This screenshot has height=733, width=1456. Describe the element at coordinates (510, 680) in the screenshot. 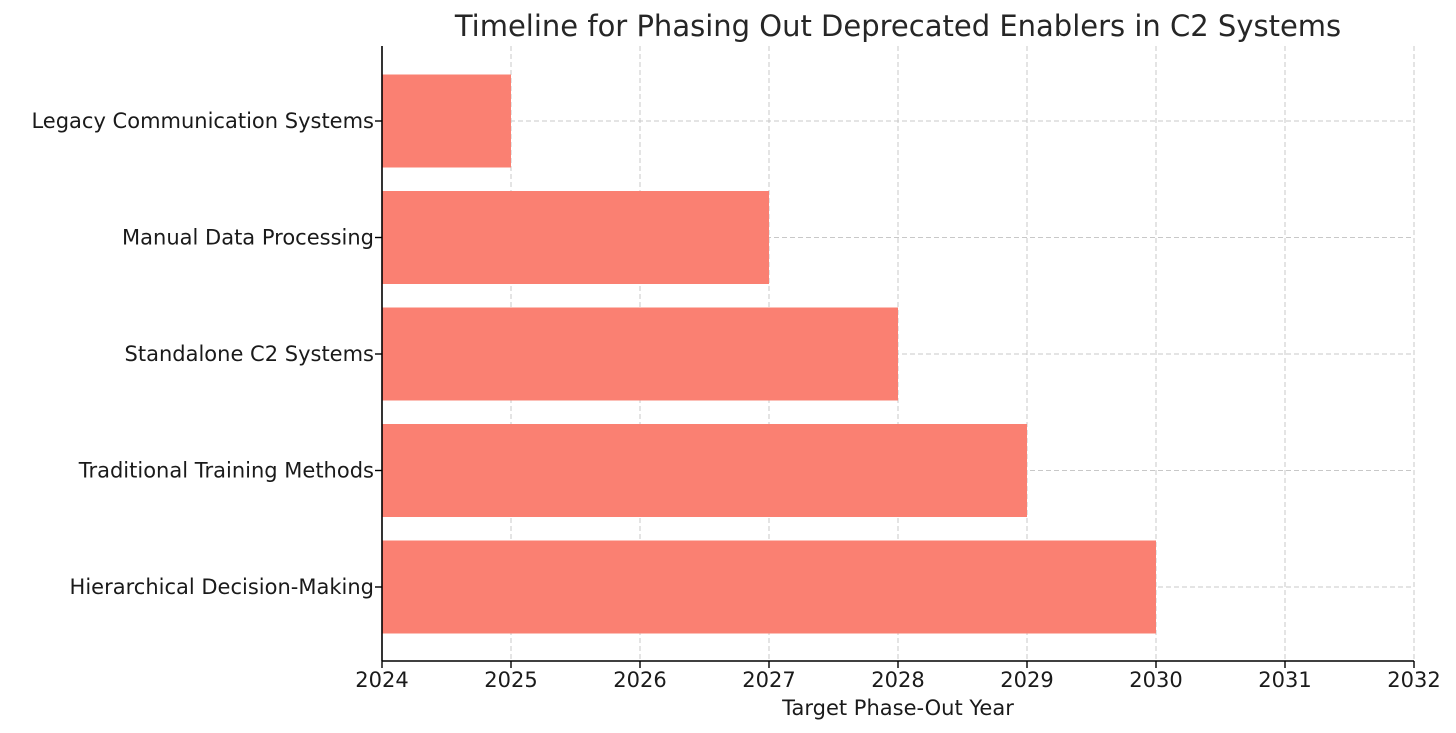

I see `x-tick-label: 2025` at that location.